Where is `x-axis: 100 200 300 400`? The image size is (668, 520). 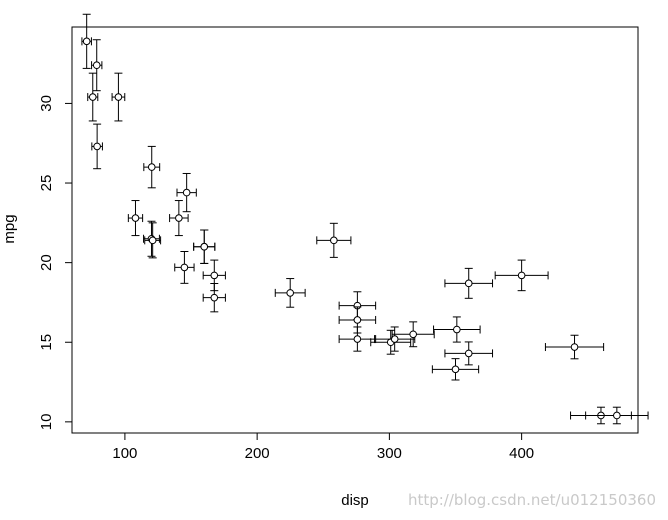 x-axis: 100 200 300 400 is located at coordinates (323, 447).